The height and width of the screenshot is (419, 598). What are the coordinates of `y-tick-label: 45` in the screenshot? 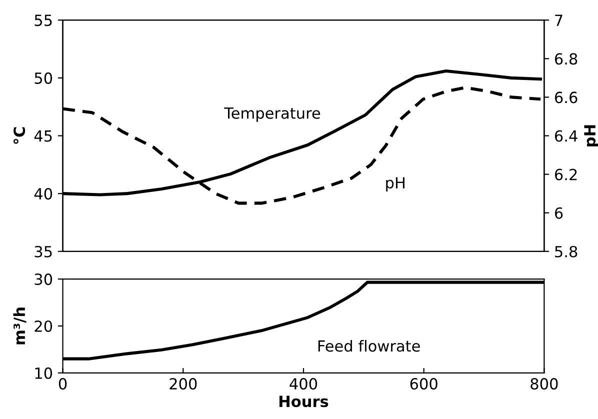 It's located at (43, 136).